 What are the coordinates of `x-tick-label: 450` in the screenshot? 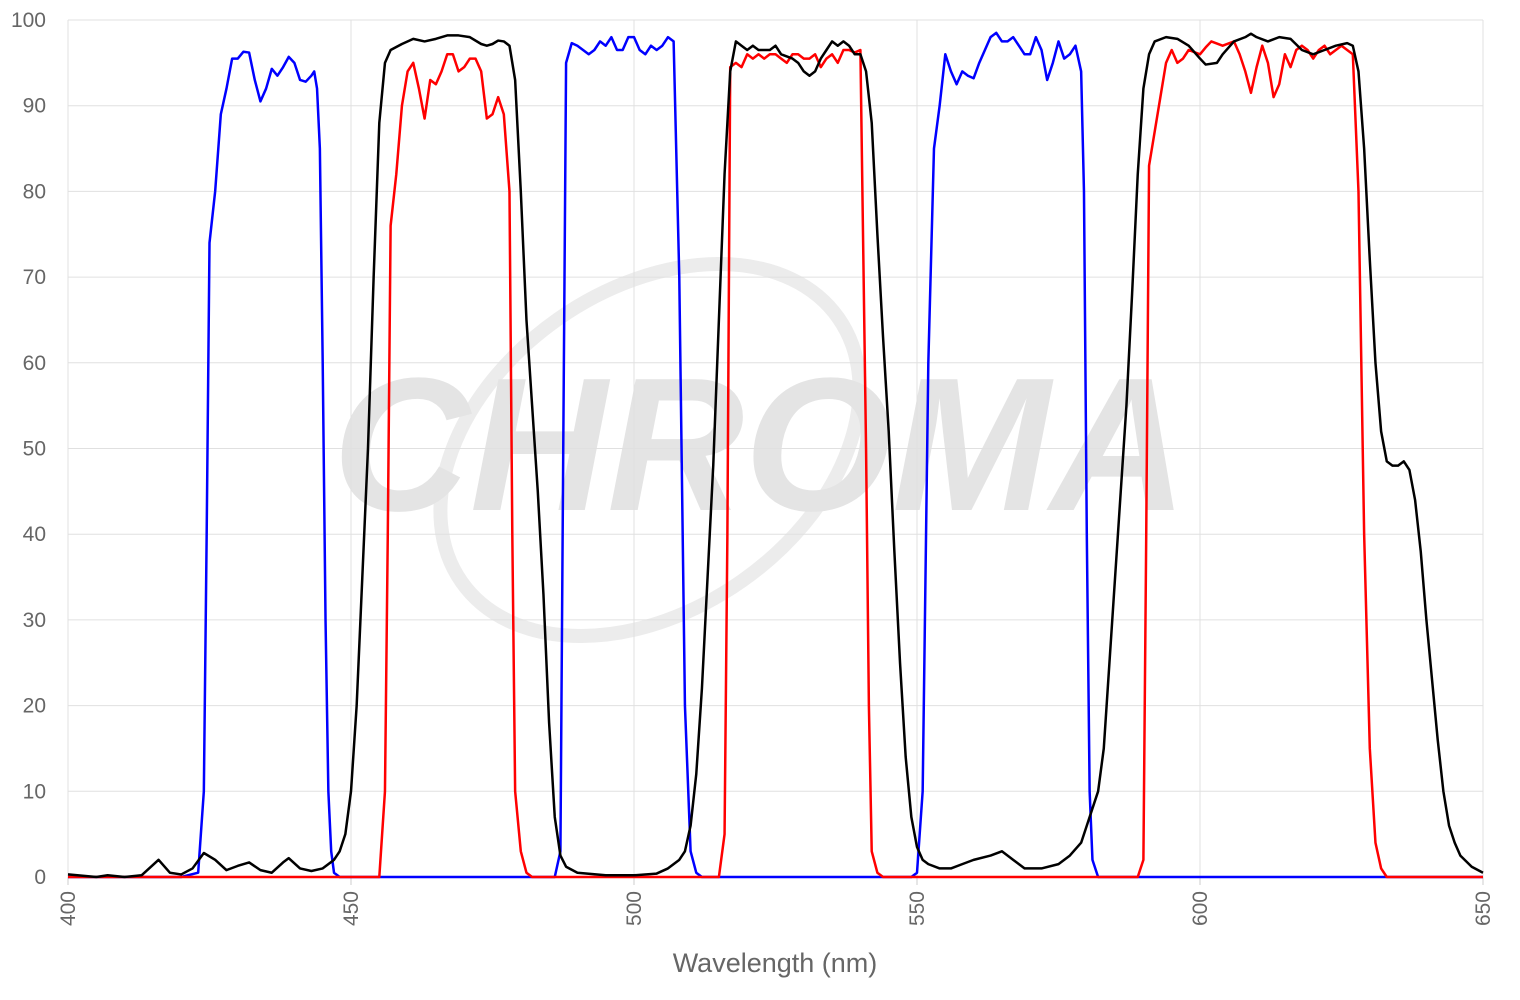 It's located at (351, 908).